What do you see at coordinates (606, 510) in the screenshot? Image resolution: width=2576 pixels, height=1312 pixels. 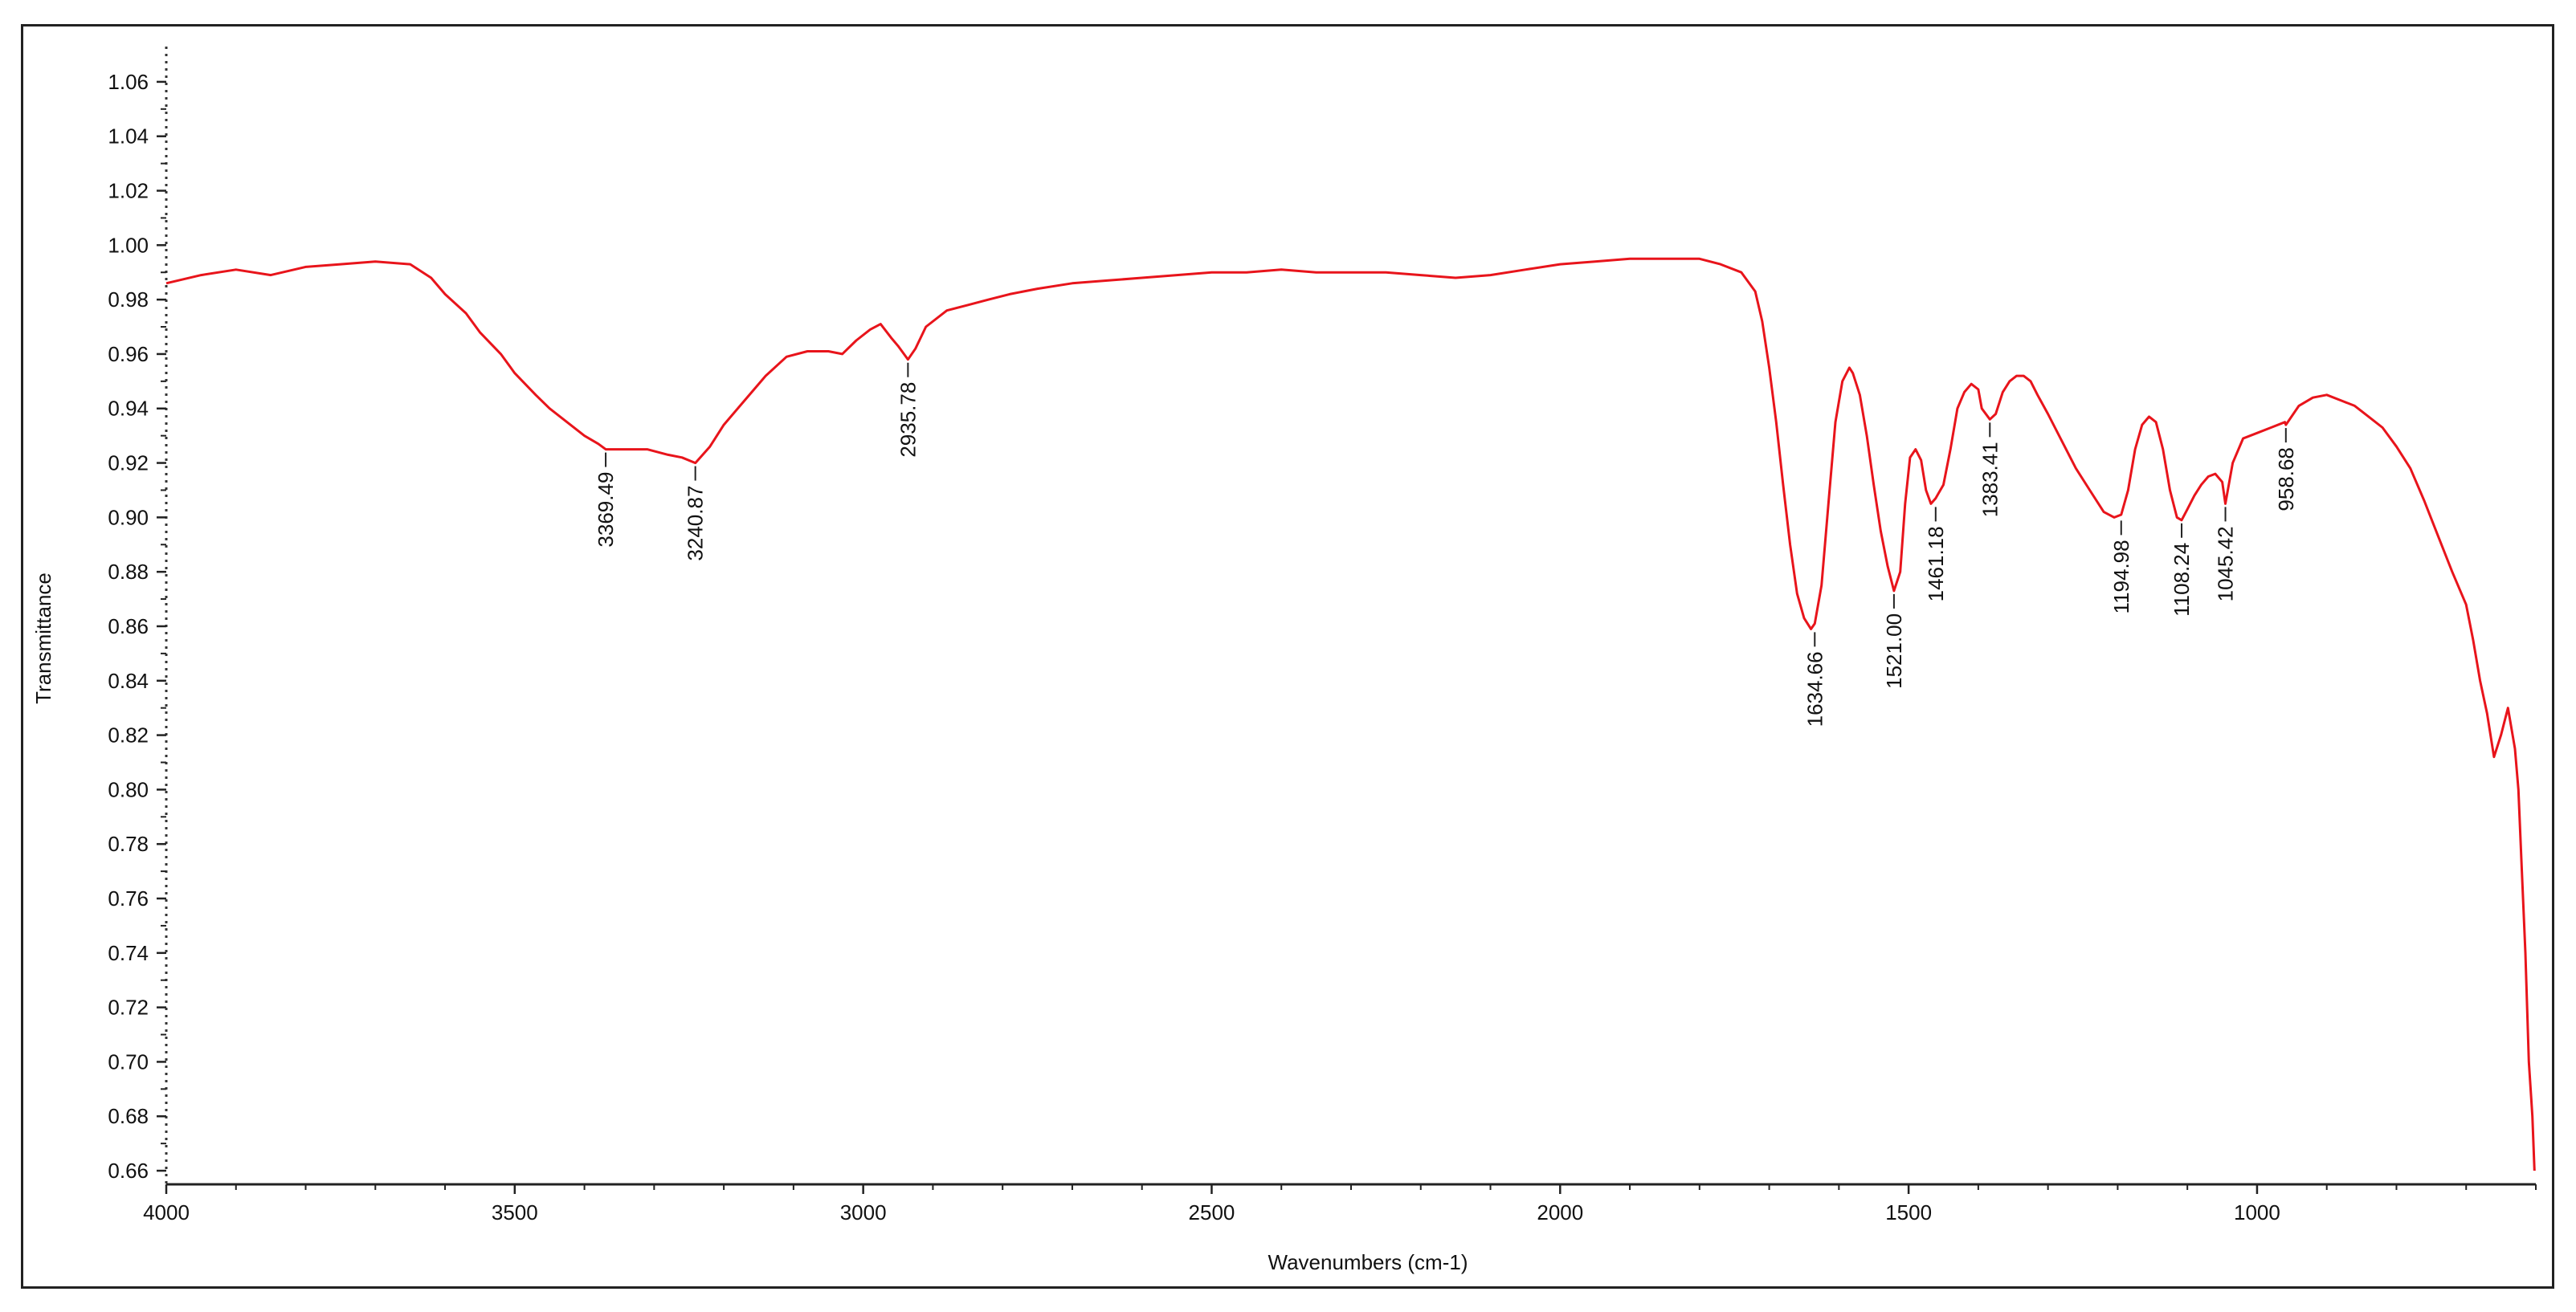 I see `peak-label: 3369.49` at bounding box center [606, 510].